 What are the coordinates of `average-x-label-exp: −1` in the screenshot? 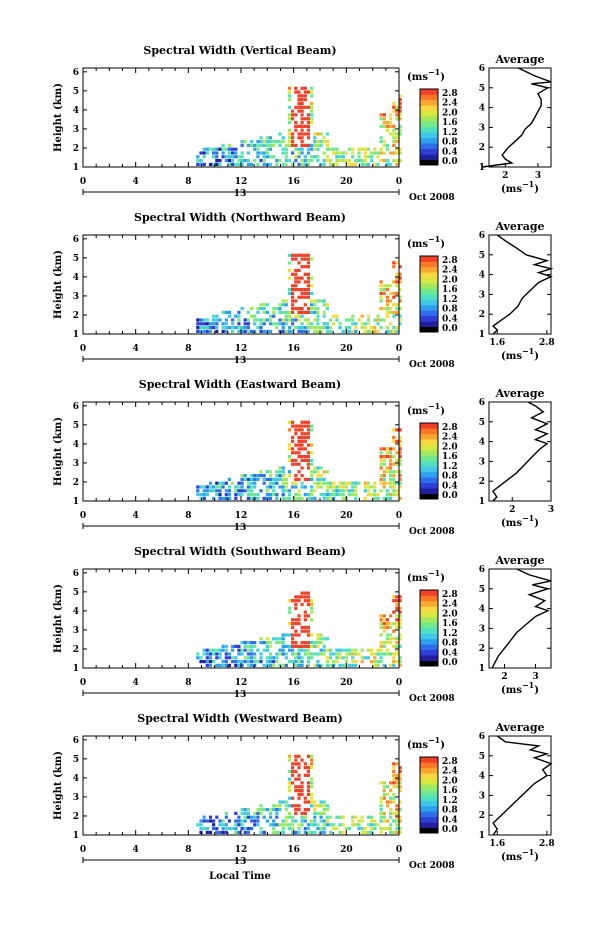 It's located at (528, 518).